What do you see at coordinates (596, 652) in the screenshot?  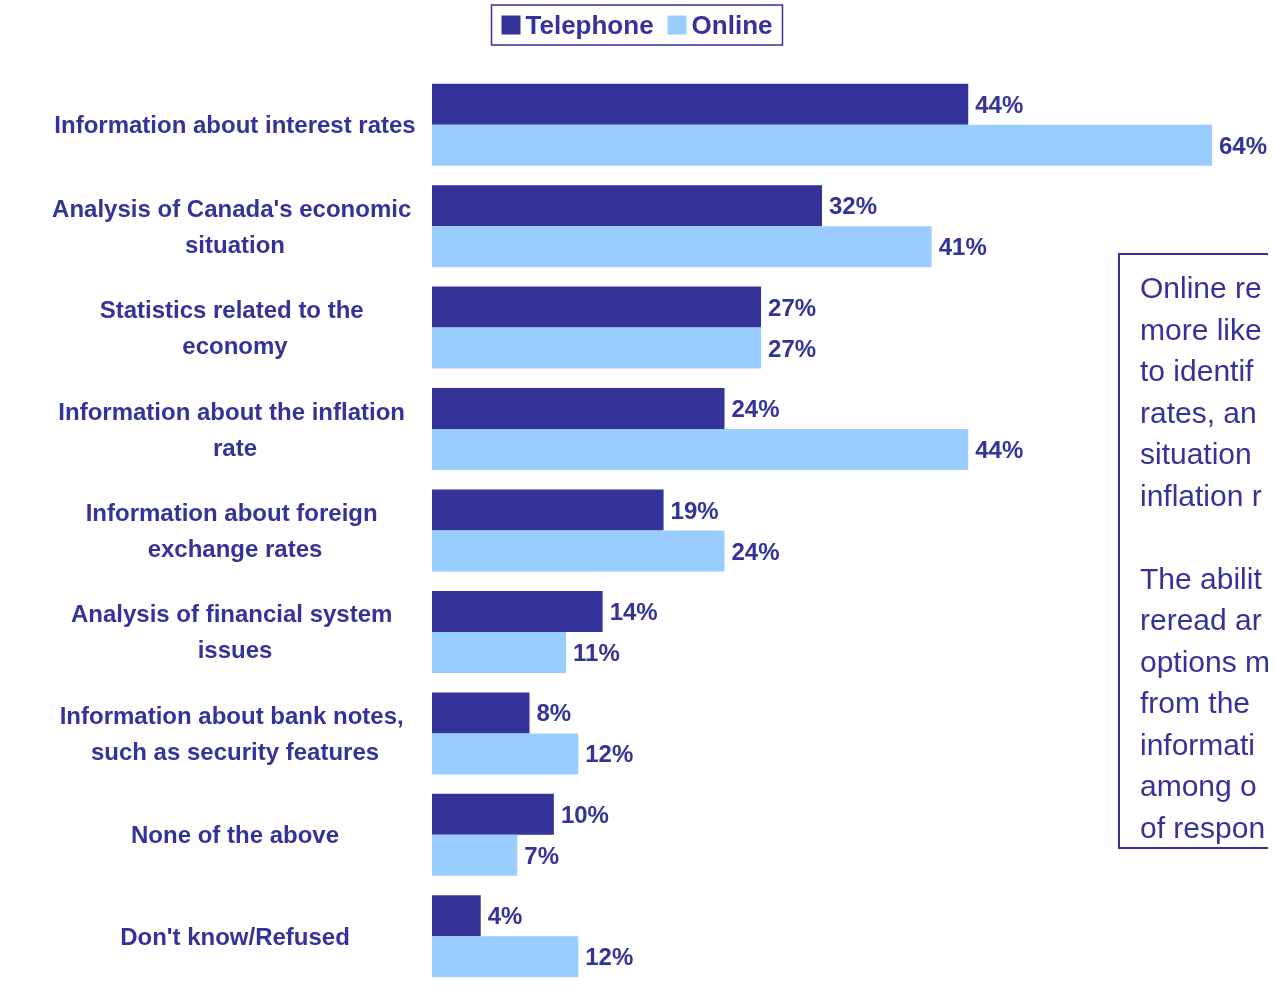 I see `data-label: 11%` at bounding box center [596, 652].